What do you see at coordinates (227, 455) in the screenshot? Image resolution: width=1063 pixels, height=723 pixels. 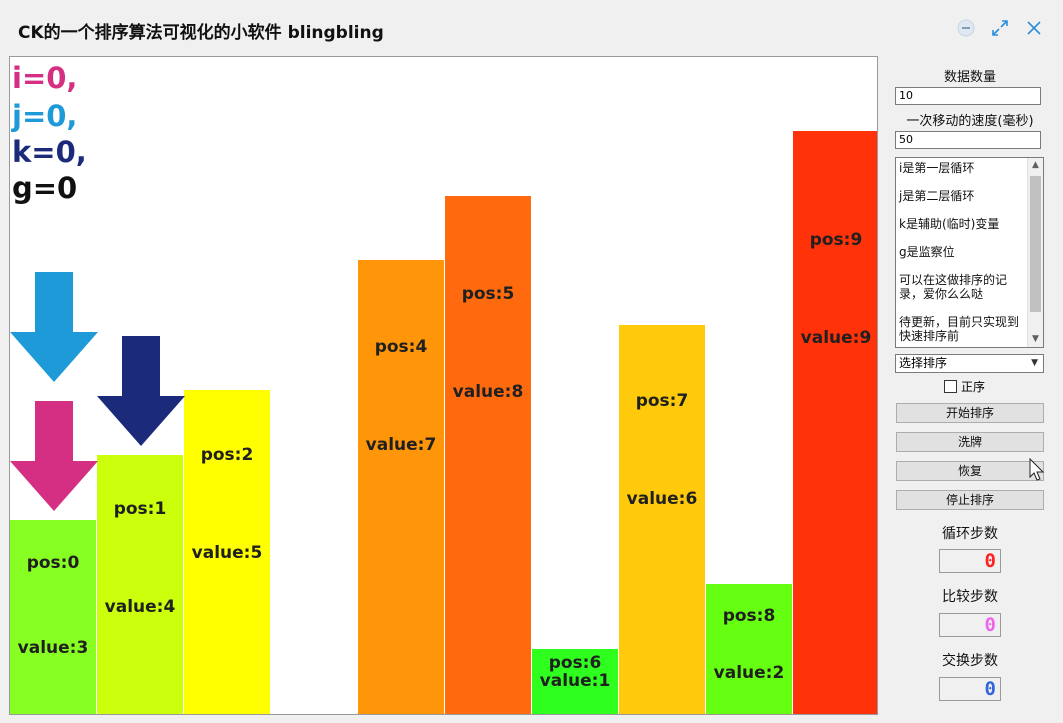 I see `bar-pos-label: pos:2` at bounding box center [227, 455].